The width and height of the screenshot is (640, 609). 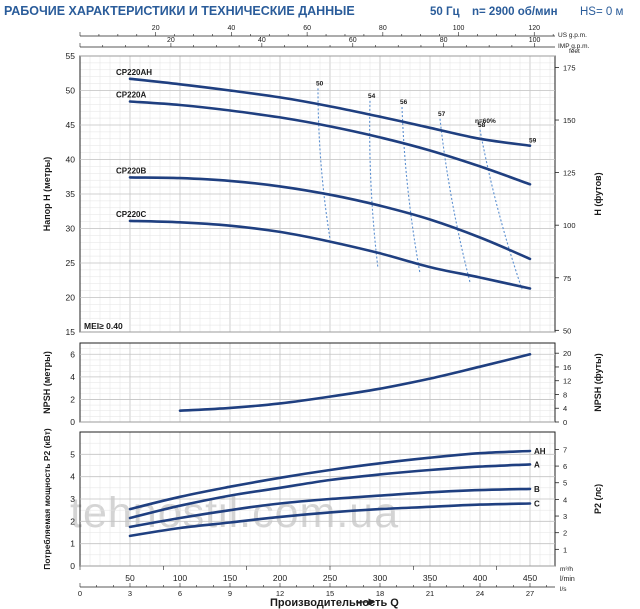 What do you see at coordinates (430, 578) in the screenshot?
I see `lmin-tick-label: 350` at bounding box center [430, 578].